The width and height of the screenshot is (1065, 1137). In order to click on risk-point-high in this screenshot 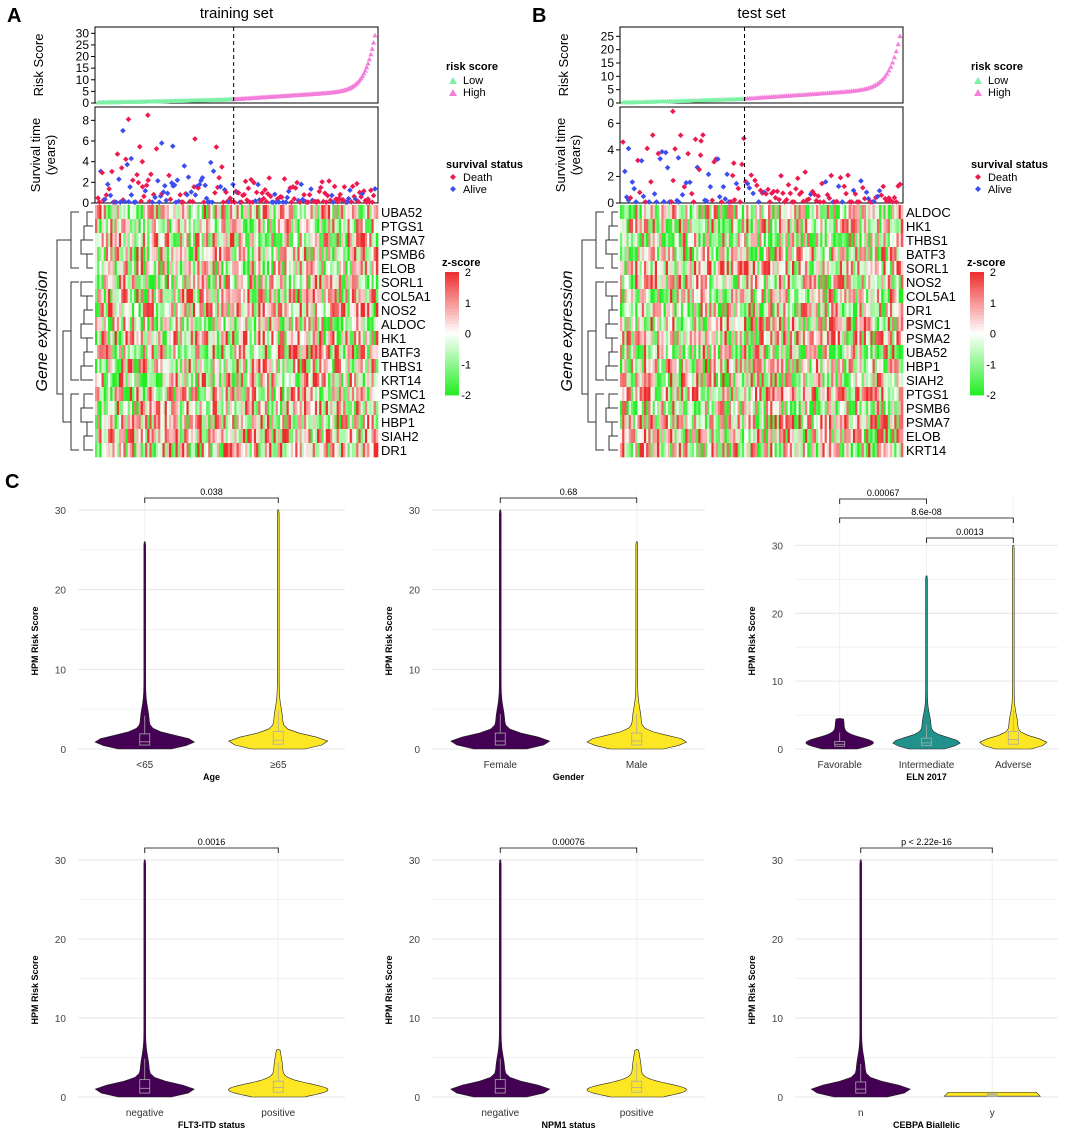, I will do `click(367, 67)`.